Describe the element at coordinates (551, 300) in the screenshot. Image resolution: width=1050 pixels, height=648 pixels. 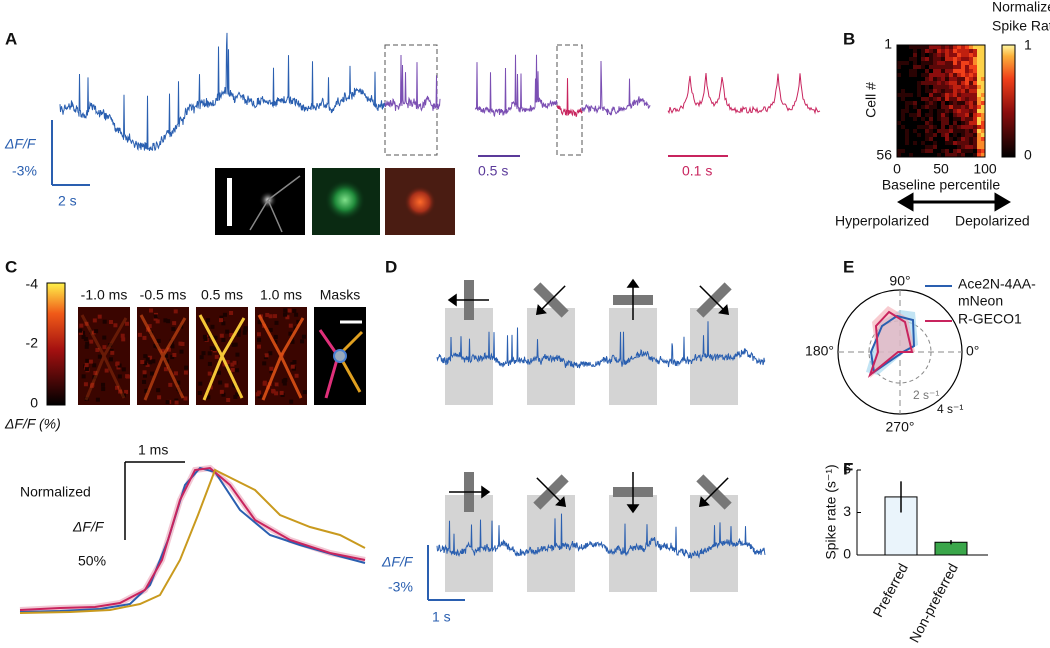
I see `stimulus-icon` at that location.